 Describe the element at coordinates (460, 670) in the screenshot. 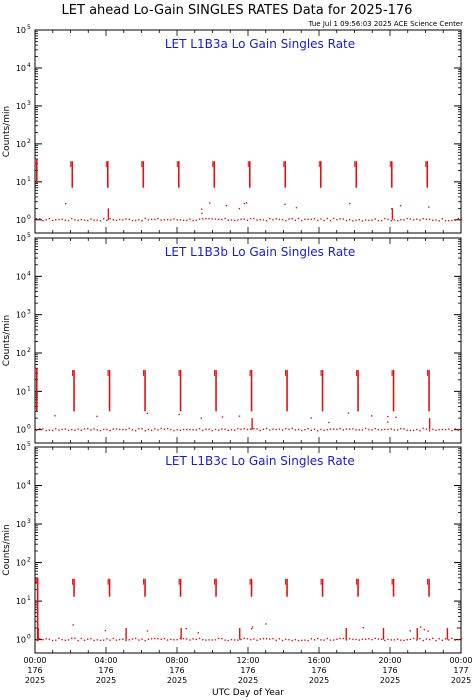

I see `x-tick-doy: 177` at that location.